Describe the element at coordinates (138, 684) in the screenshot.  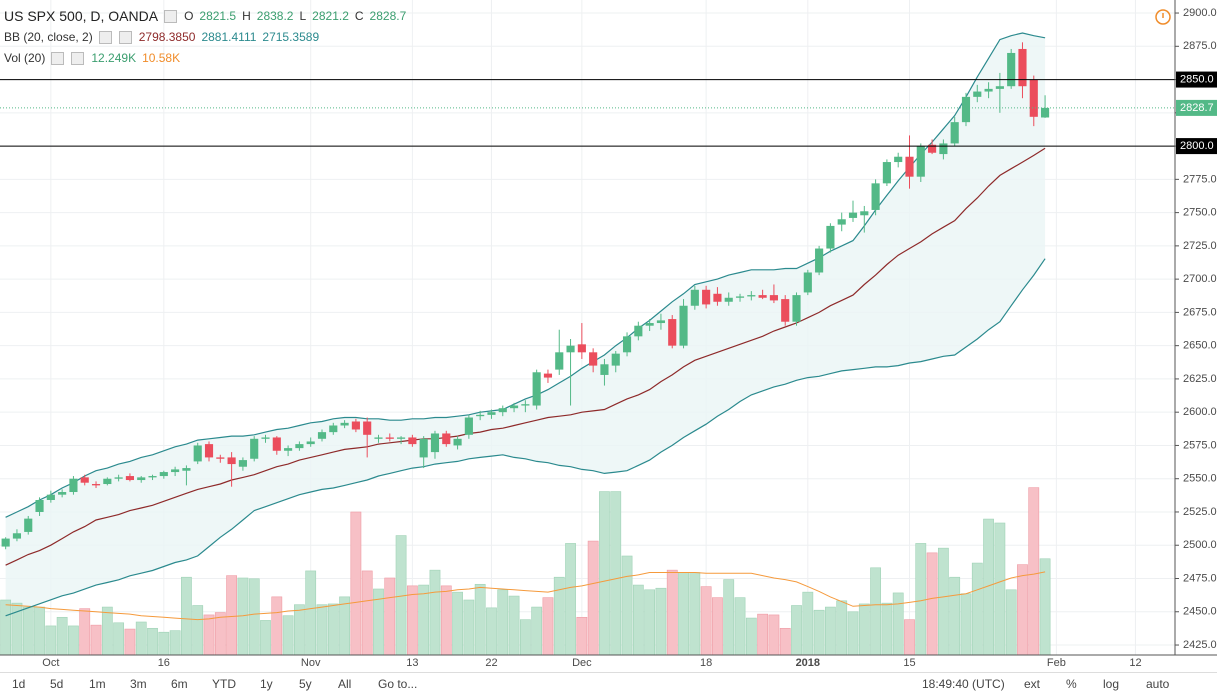
I see `range-button: 3m` at that location.